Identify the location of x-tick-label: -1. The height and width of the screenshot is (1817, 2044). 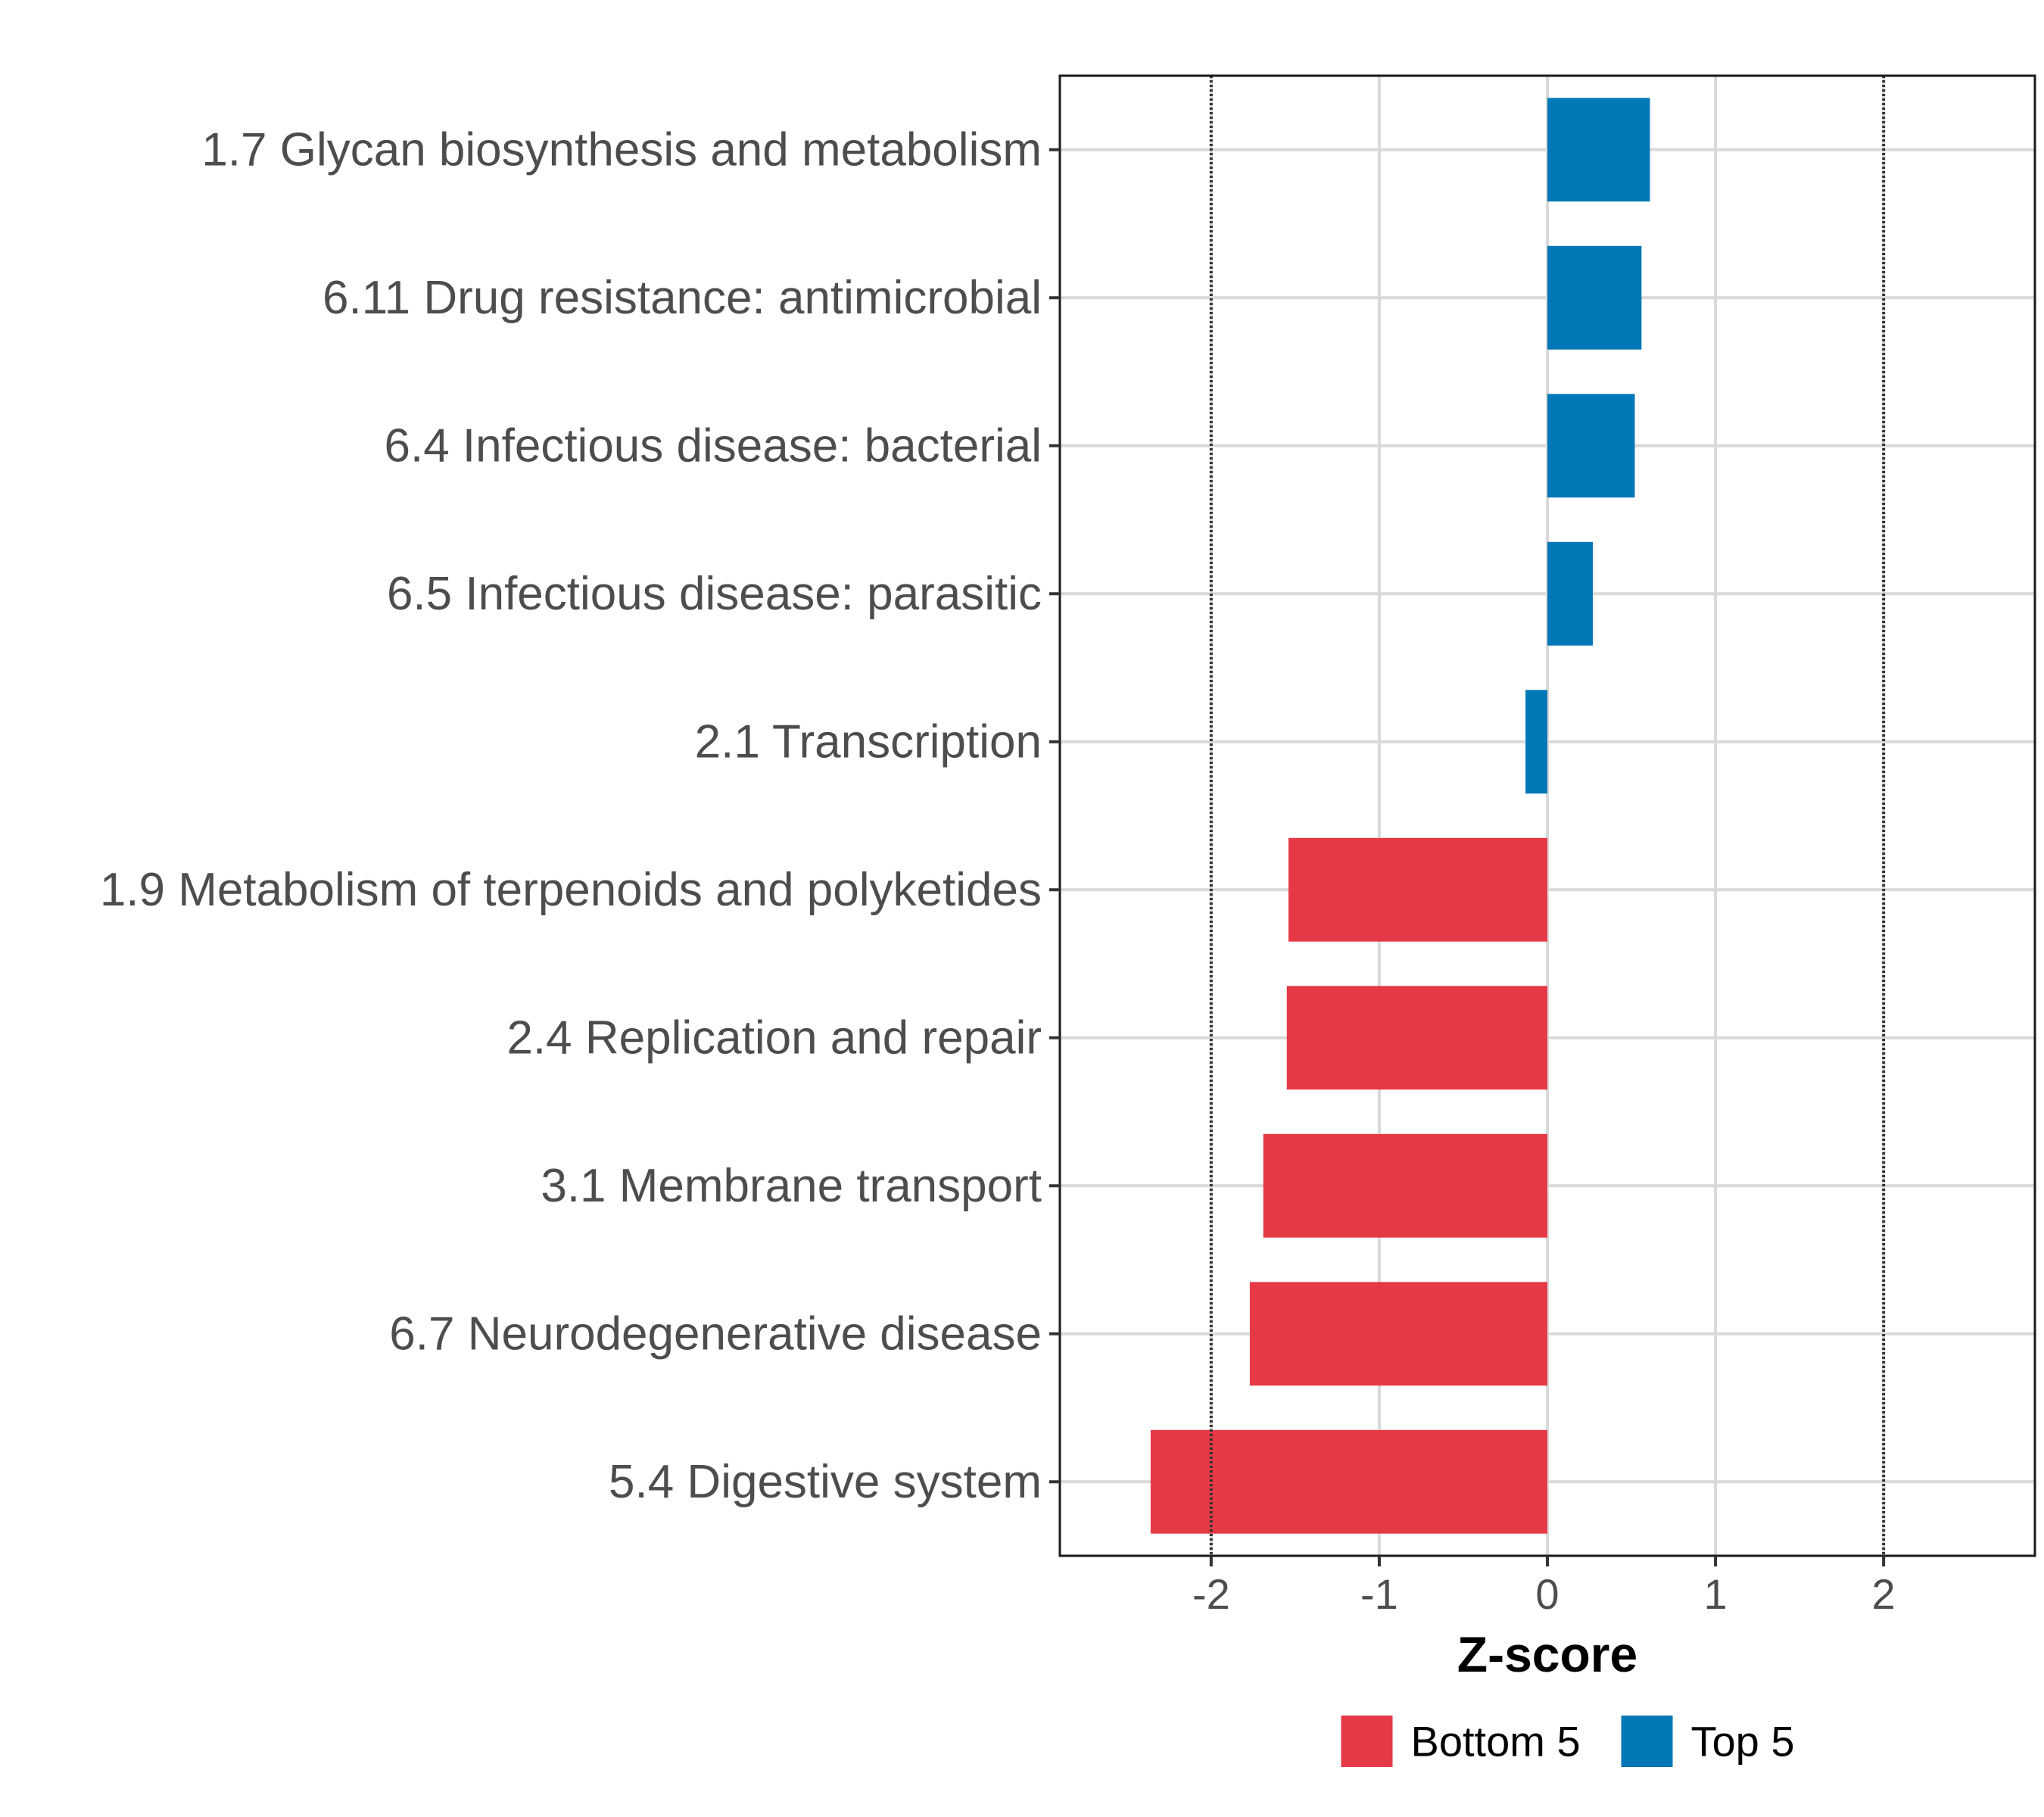
(1379, 1594).